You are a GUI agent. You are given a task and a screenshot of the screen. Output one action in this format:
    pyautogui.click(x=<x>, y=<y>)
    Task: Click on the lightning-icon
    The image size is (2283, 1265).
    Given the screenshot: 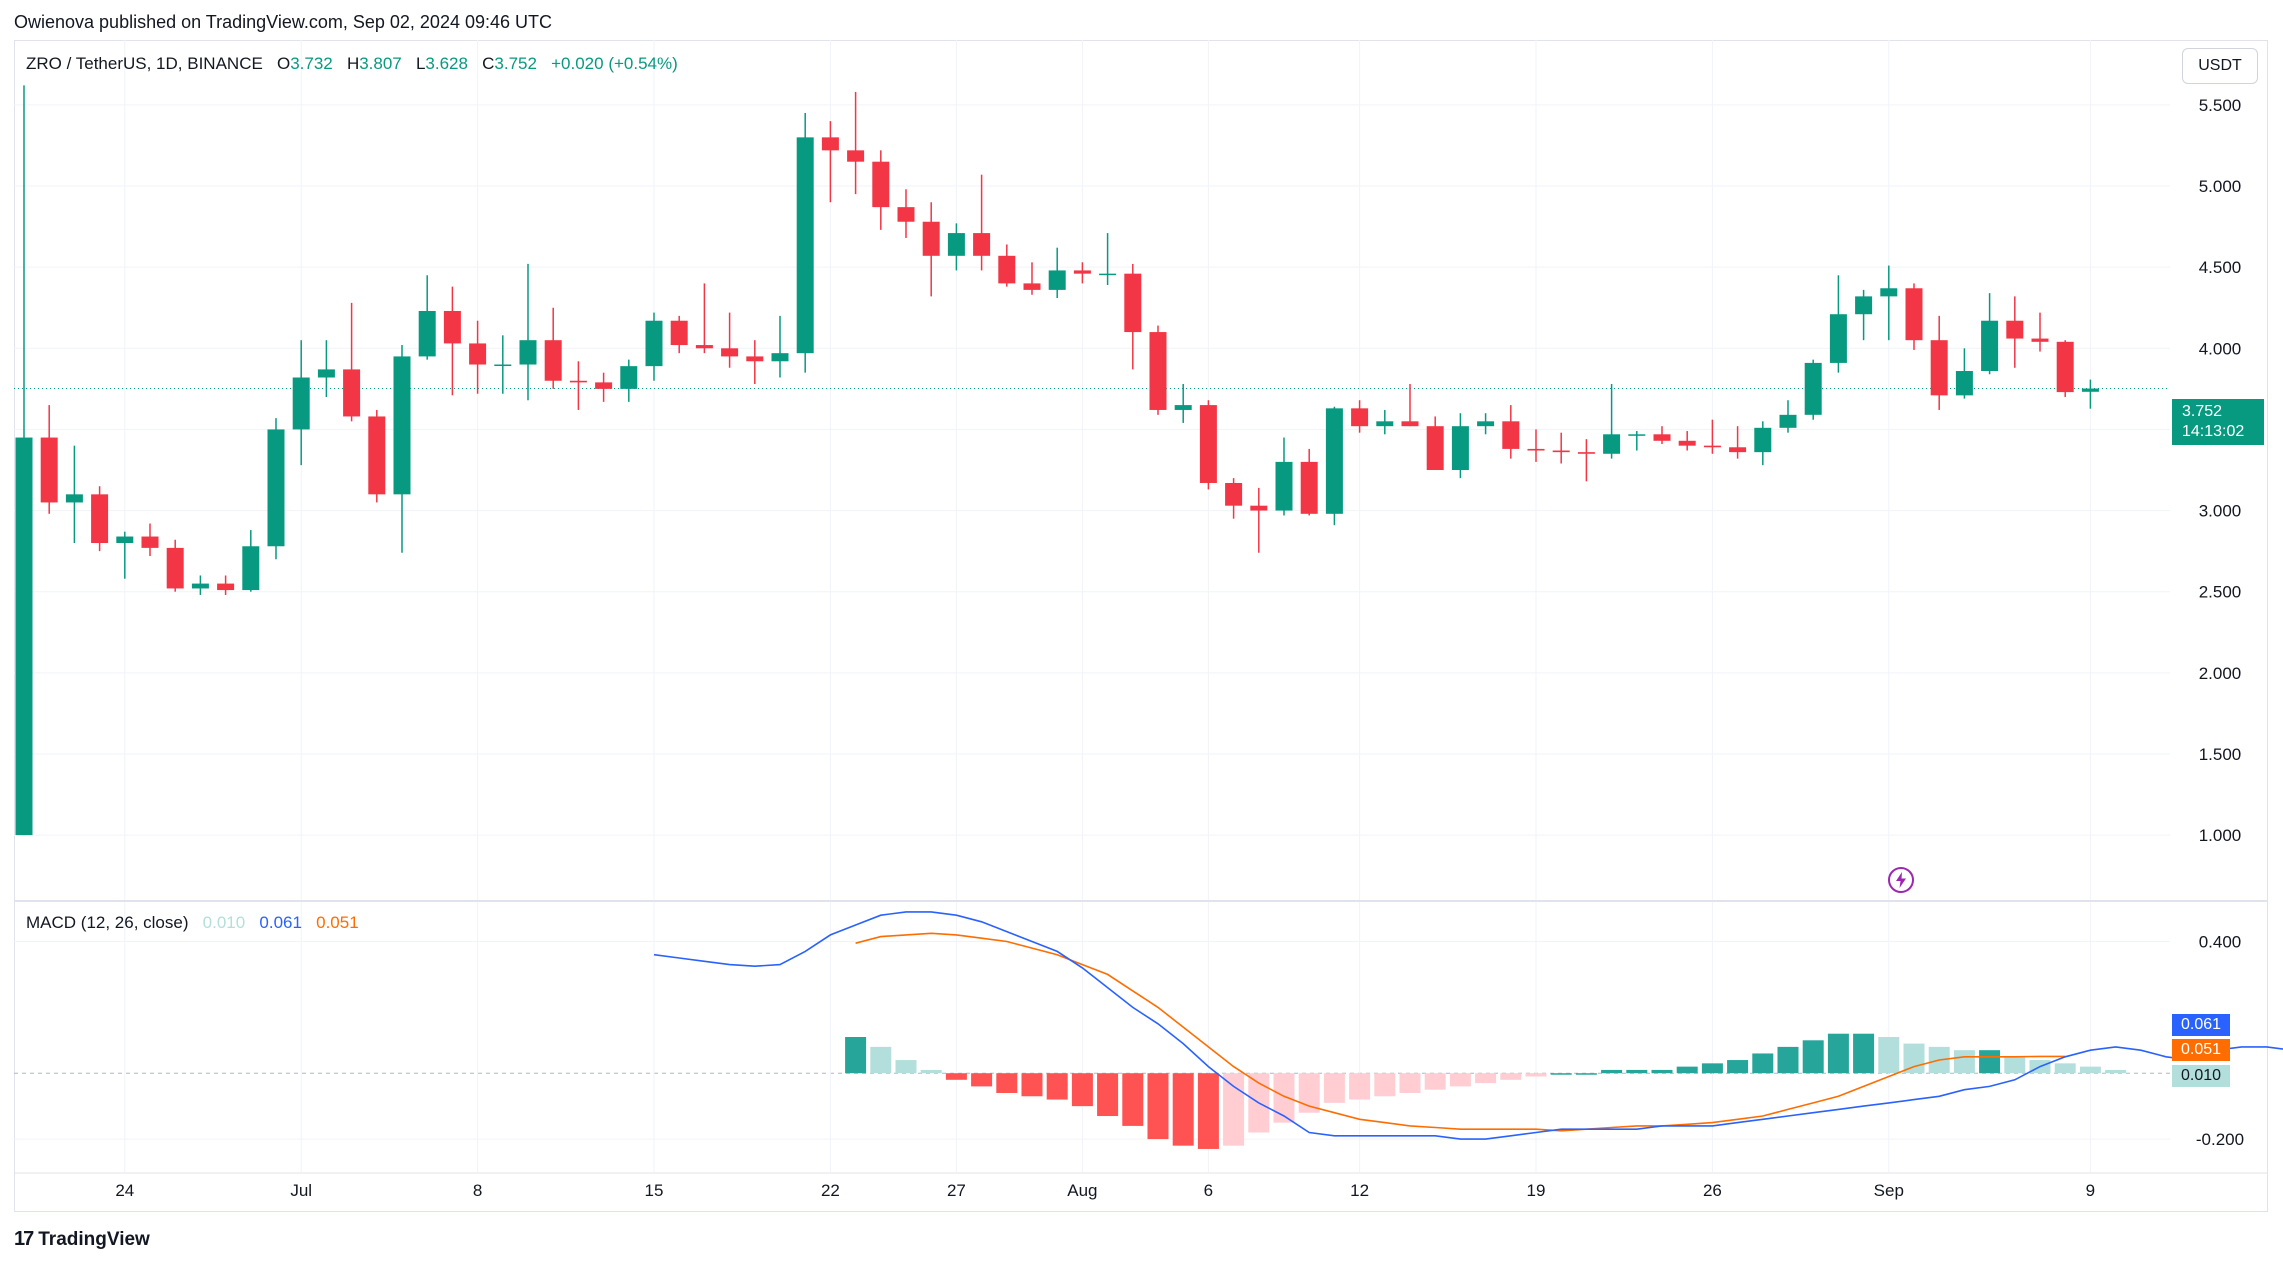 What is the action you would take?
    pyautogui.click(x=1901, y=880)
    